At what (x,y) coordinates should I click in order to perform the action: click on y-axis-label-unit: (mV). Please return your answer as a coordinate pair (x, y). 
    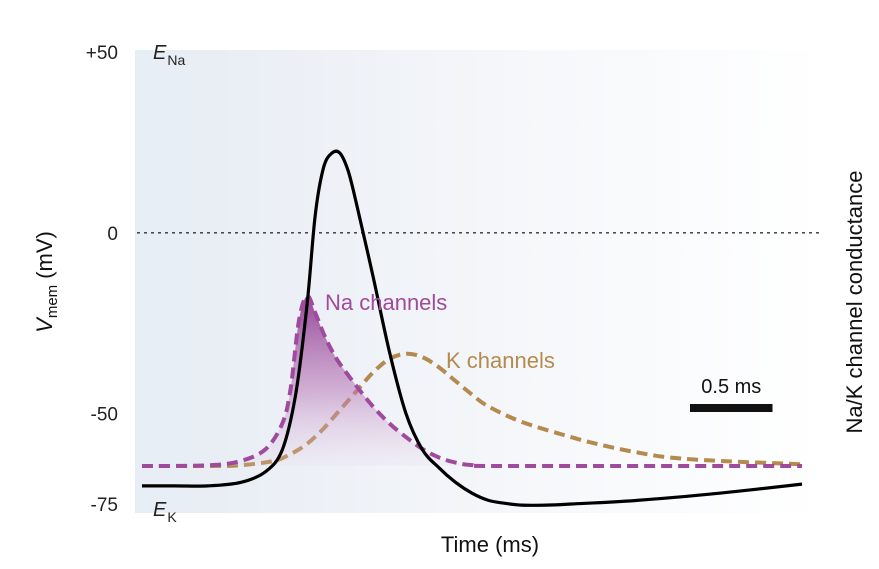
    Looking at the image, I should click on (44, 255).